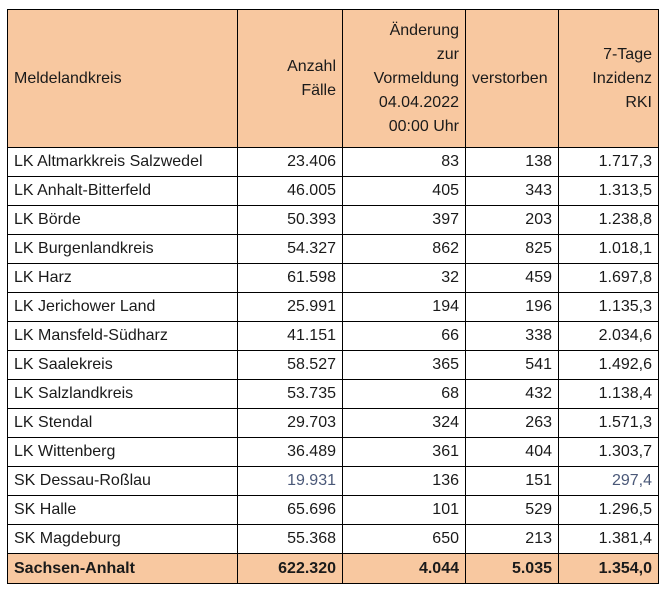 The width and height of the screenshot is (667, 600). I want to click on cell-verstorben: 825, so click(512, 249).